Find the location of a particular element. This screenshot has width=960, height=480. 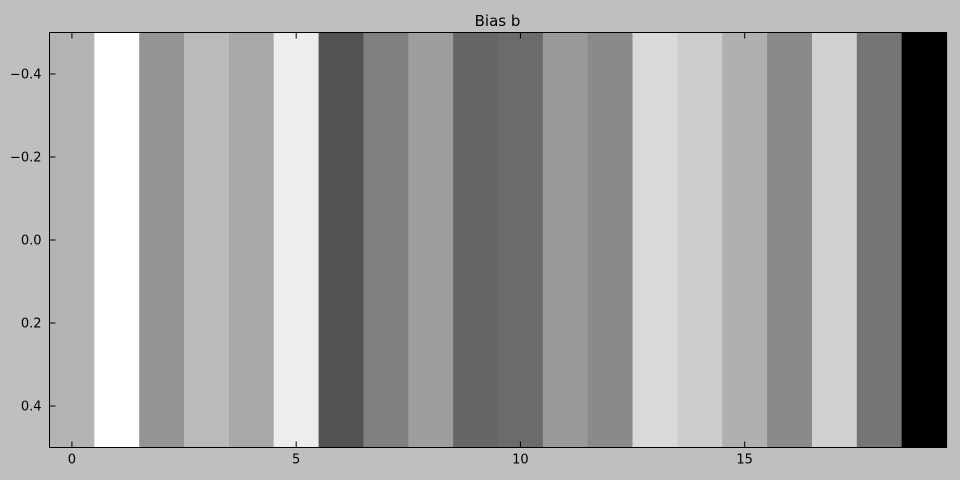

x-tick-label: 5 is located at coordinates (296, 460).